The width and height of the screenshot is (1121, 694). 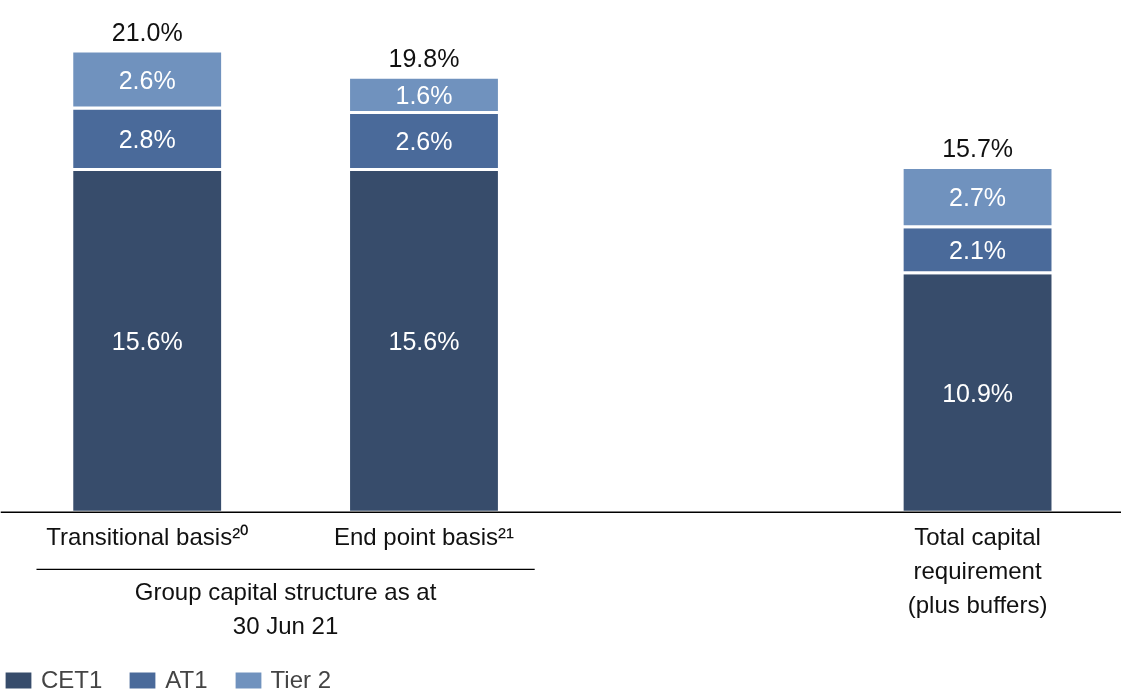 I want to click on x-tick-label: Total capital requirement (plus buffers), so click(x=977, y=570).